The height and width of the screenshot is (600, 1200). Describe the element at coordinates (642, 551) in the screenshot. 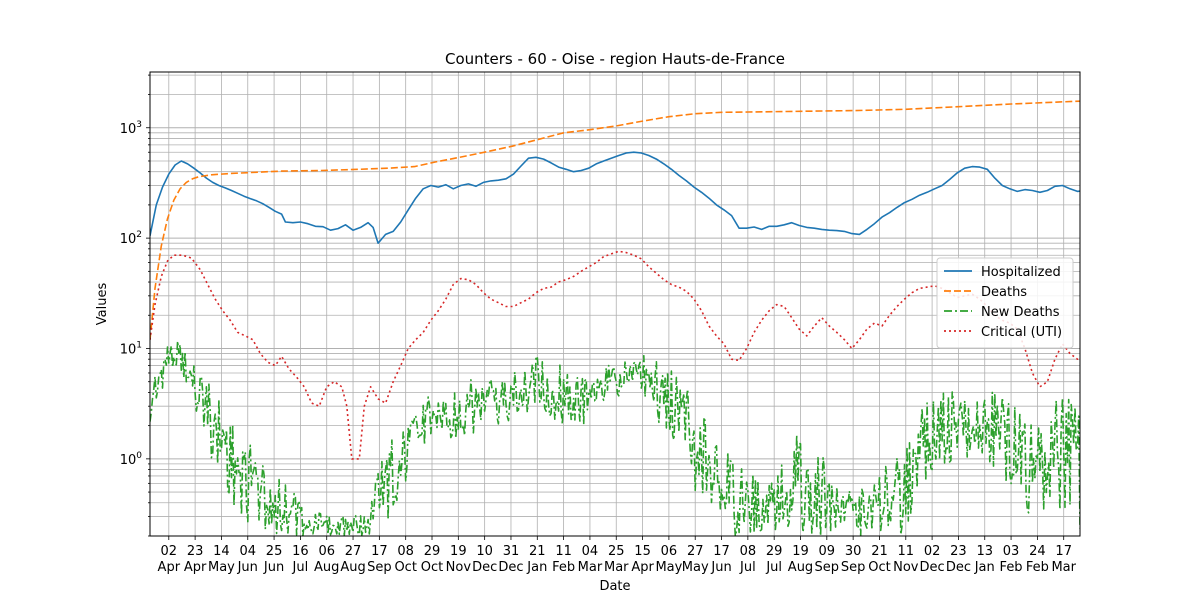

I see `x-tick-label-day: 15` at that location.